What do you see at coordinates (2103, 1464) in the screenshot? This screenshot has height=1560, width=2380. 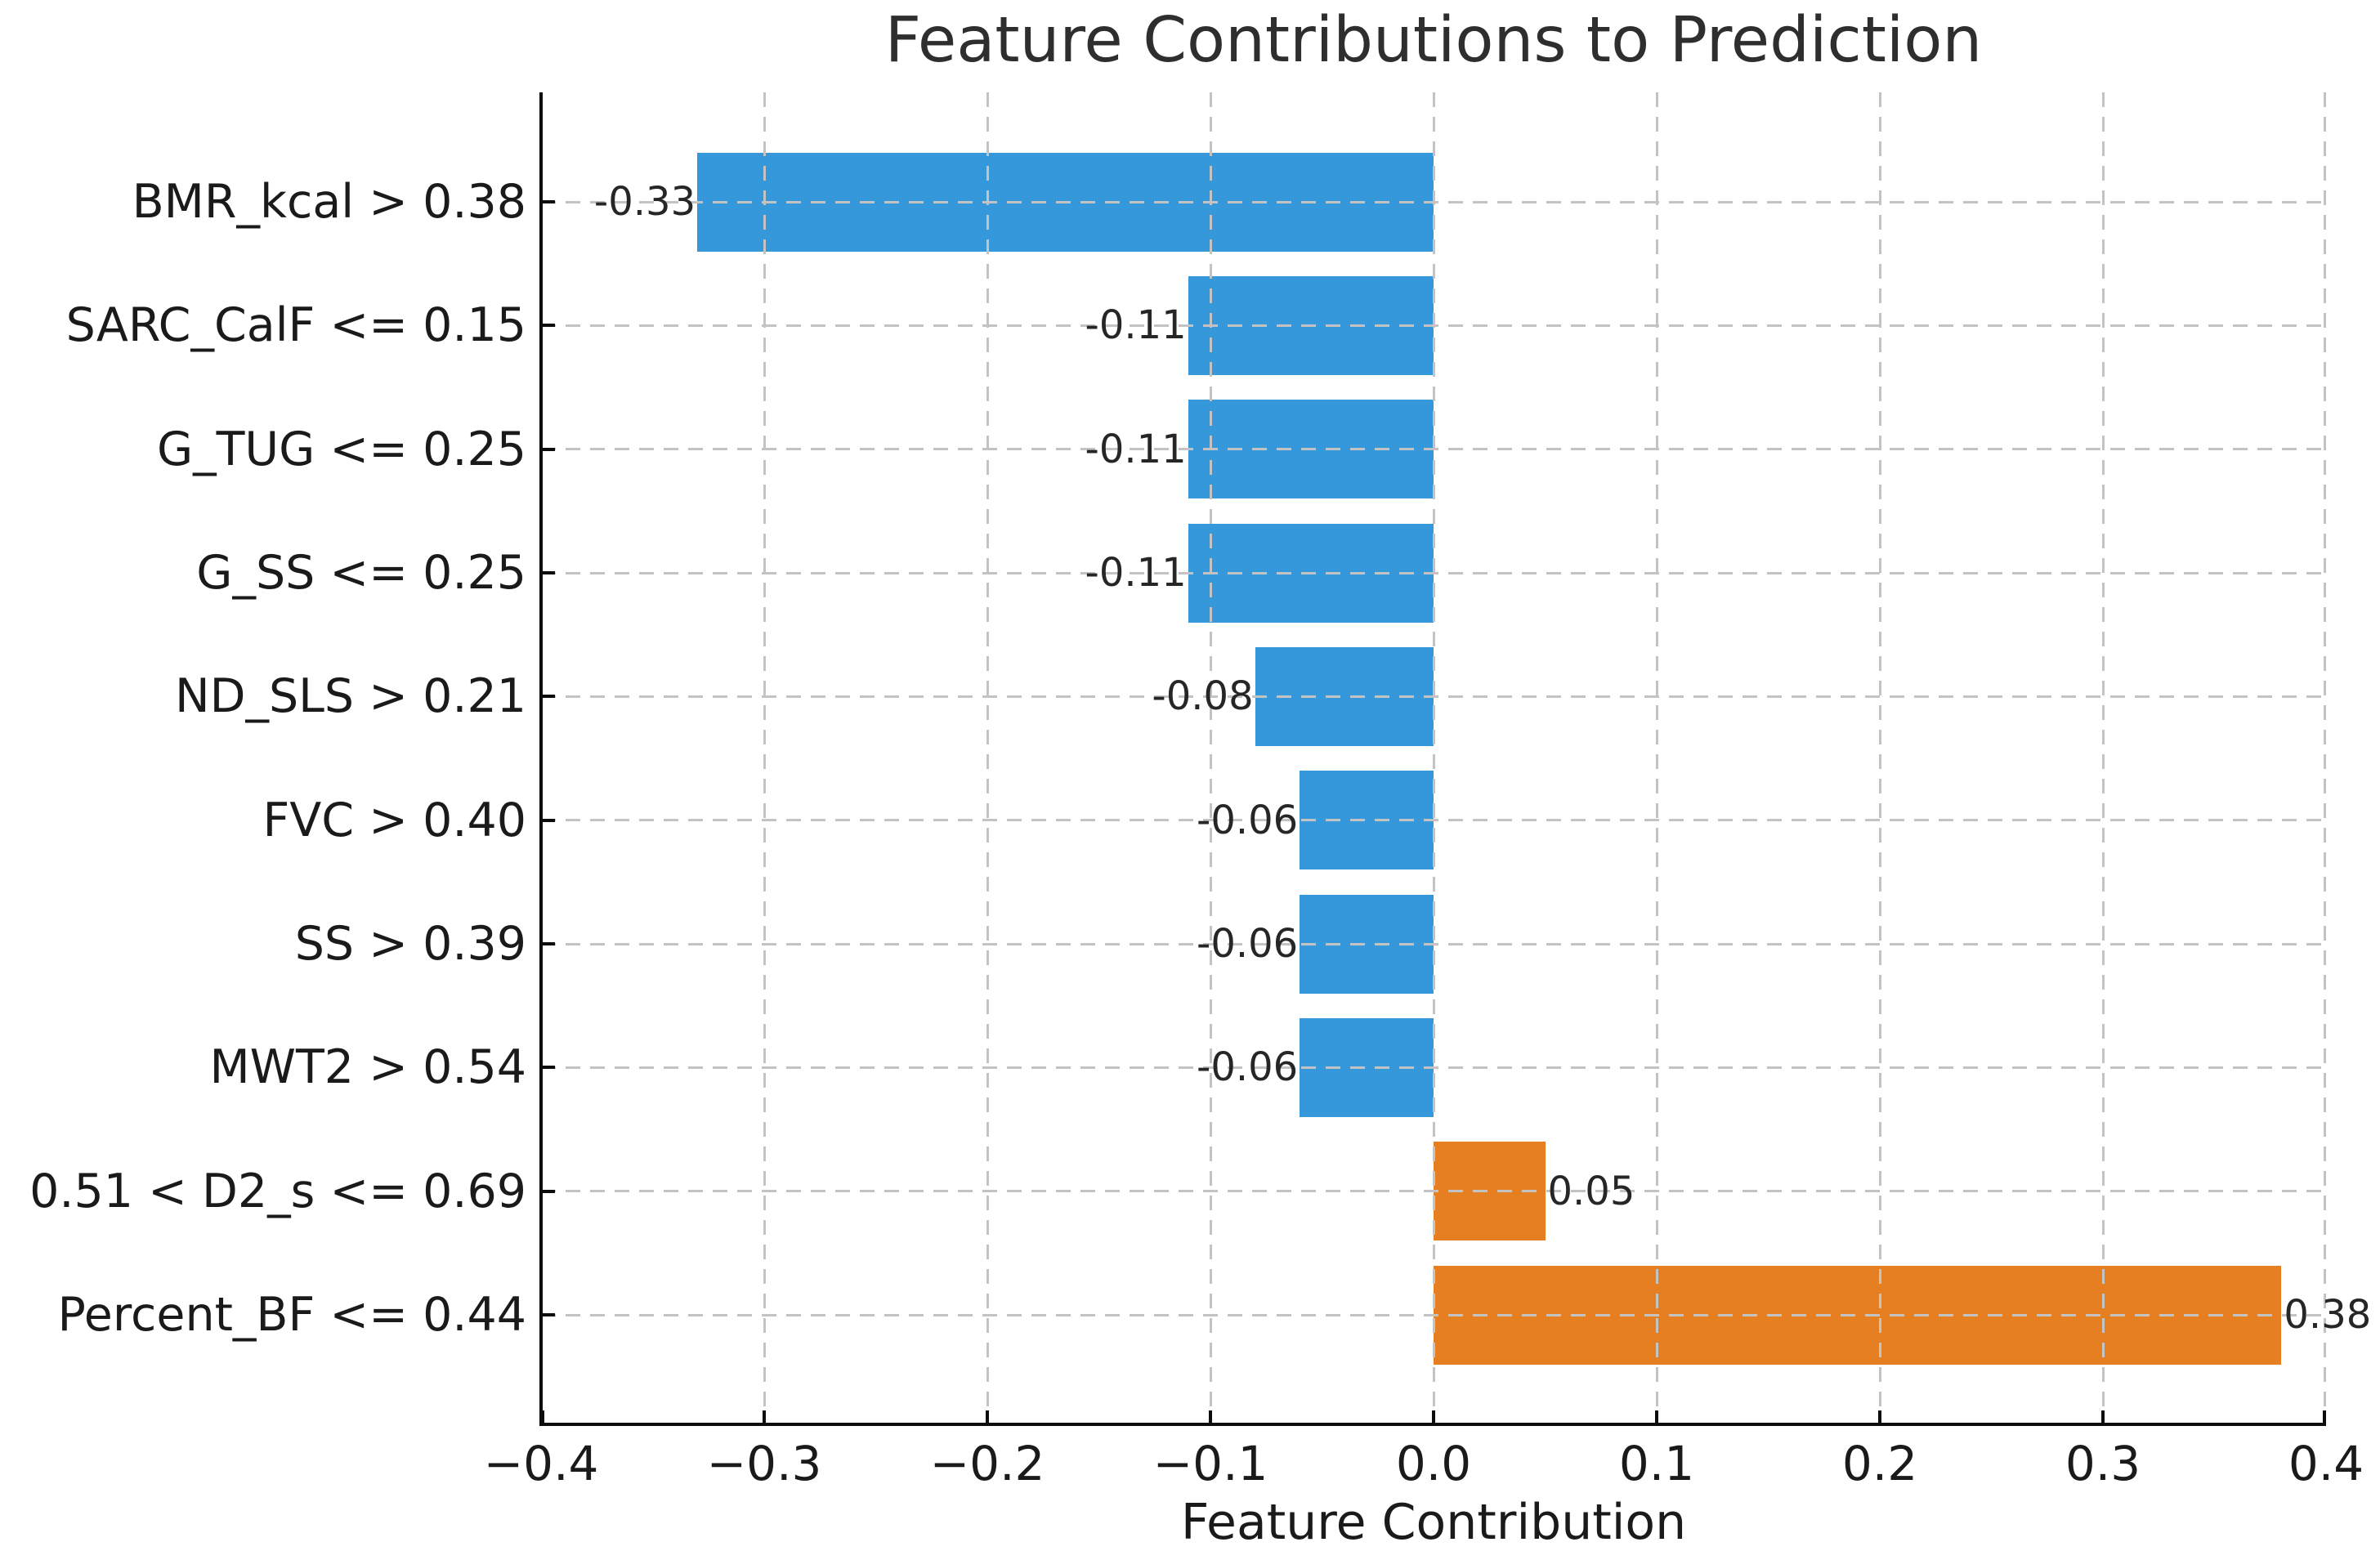 I see `x-tick-label: 0.3` at bounding box center [2103, 1464].